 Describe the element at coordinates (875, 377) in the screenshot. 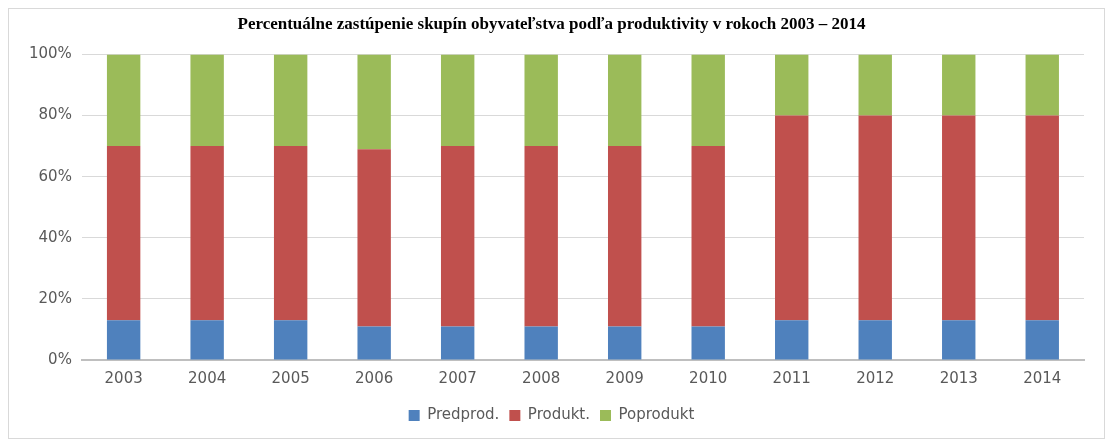

I see `x-tick-label: 2012` at that location.